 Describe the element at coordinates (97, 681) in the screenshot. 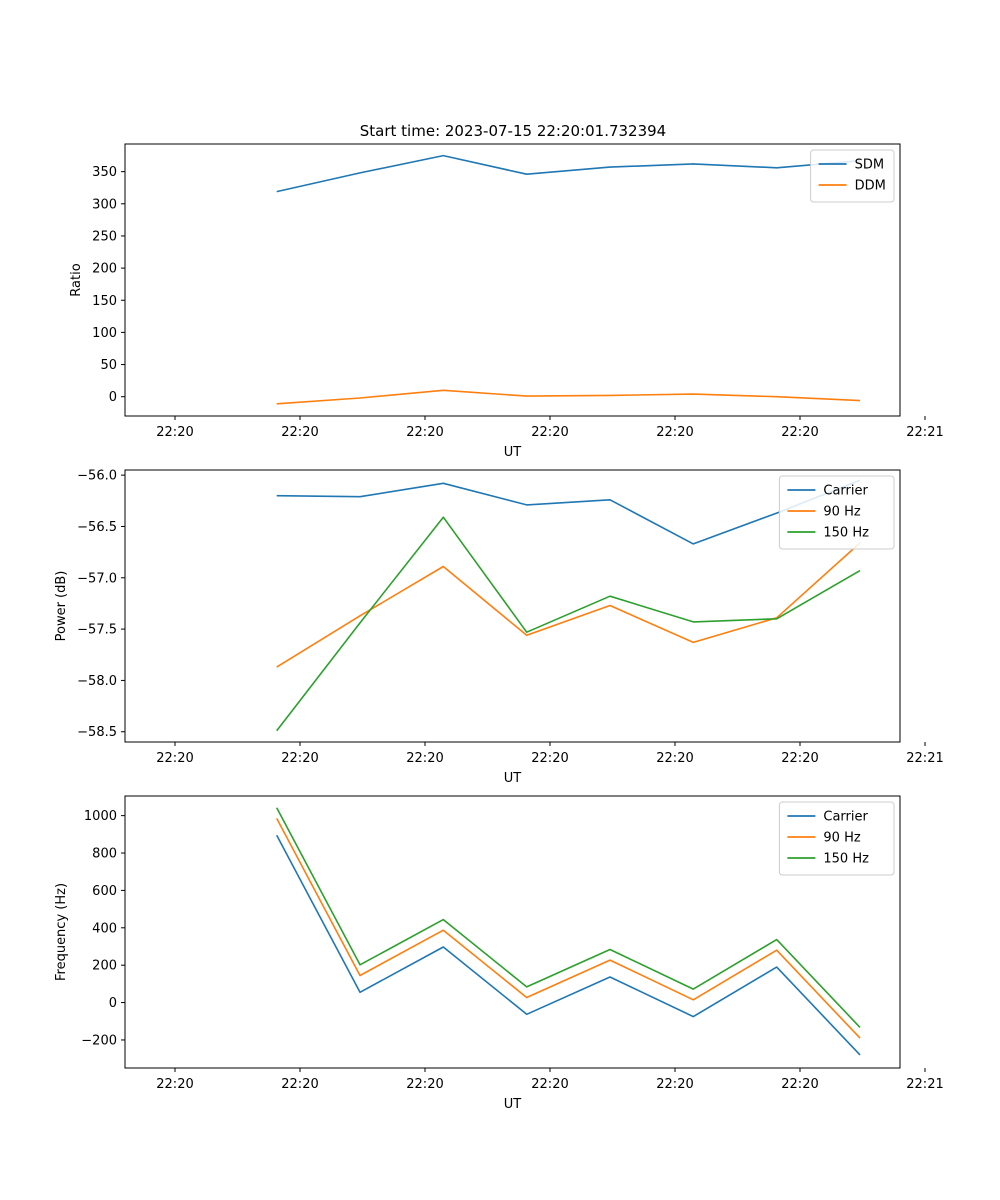

I see `y-tick-label: −58.0` at that location.